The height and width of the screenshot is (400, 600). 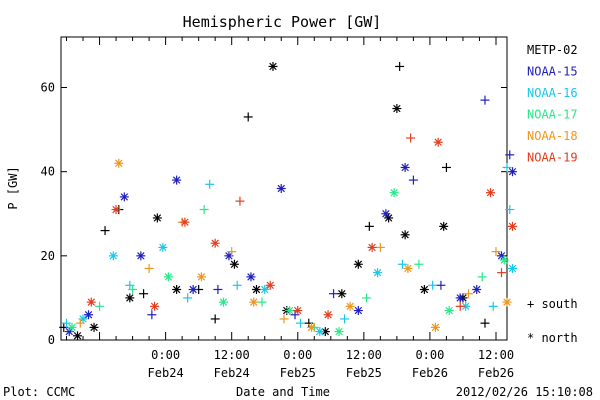 I want to click on legend-entry-noaa-16: NOAA-16, so click(x=552, y=93).